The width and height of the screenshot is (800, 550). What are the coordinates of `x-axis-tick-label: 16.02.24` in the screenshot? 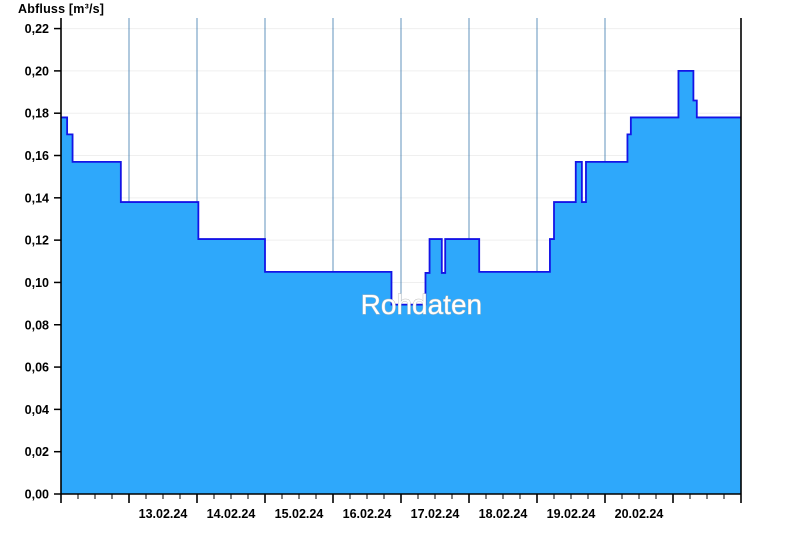 It's located at (367, 514).